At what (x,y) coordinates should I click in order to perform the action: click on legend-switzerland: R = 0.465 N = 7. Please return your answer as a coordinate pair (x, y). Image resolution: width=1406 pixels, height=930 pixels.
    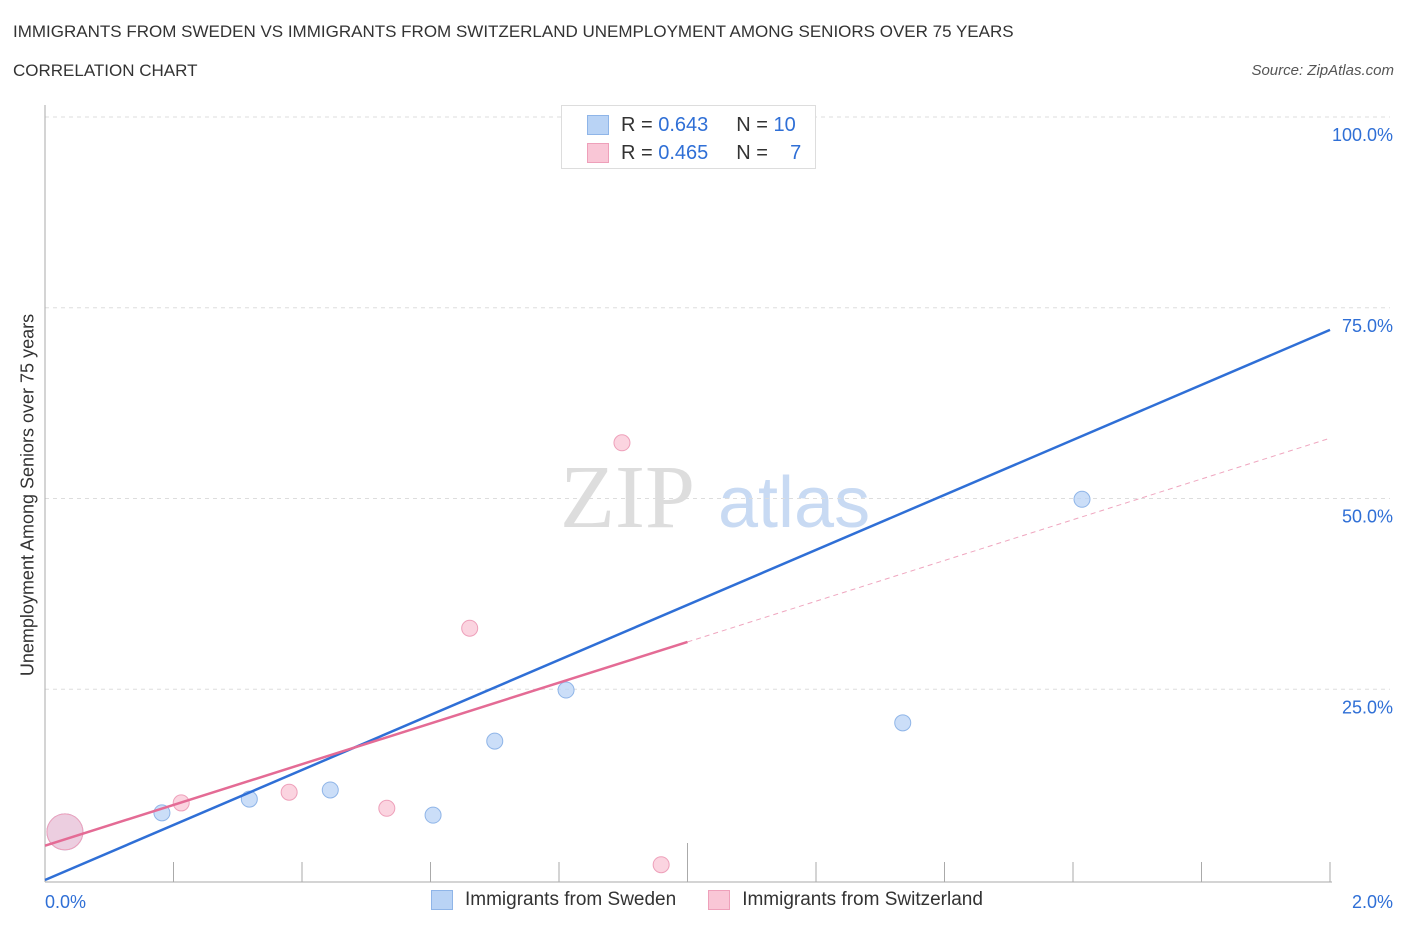
    Looking at the image, I should click on (694, 153).